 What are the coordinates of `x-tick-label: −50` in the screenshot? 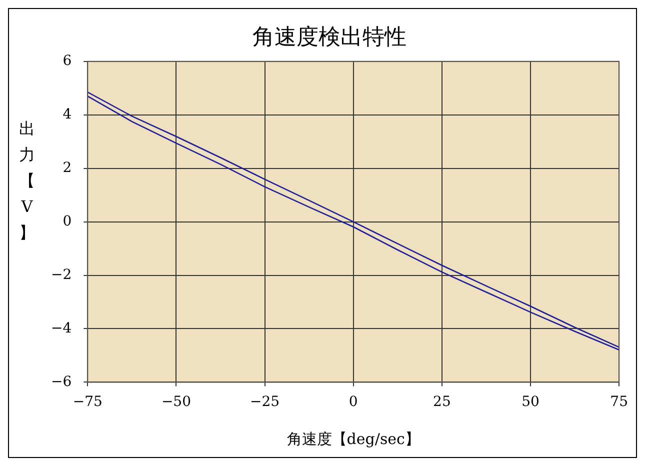 It's located at (176, 402).